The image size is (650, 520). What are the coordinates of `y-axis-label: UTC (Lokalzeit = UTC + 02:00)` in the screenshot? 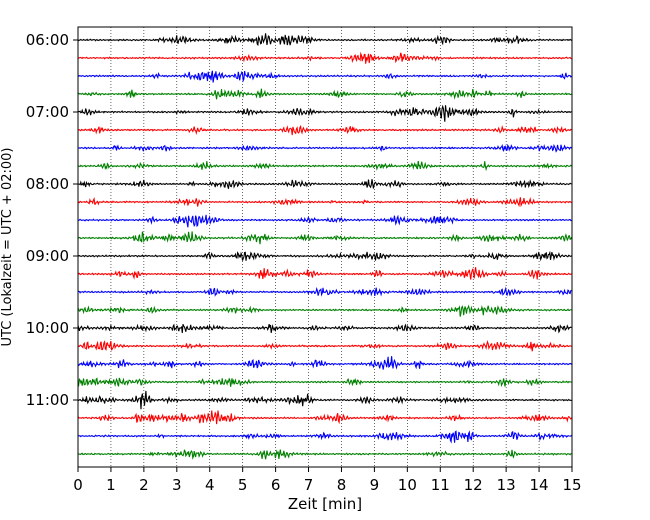 It's located at (7, 247).